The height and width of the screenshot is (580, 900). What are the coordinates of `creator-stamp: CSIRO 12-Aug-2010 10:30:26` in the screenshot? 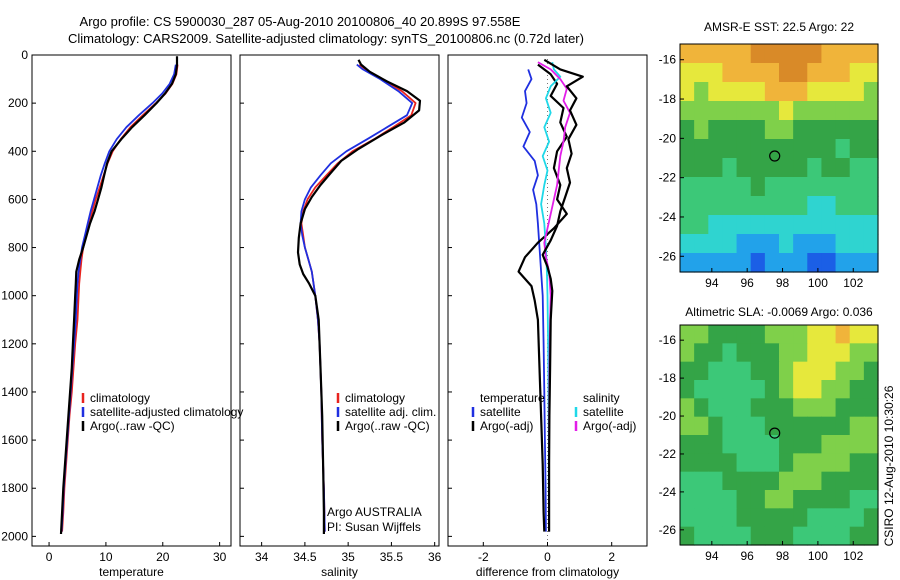 It's located at (889, 465).